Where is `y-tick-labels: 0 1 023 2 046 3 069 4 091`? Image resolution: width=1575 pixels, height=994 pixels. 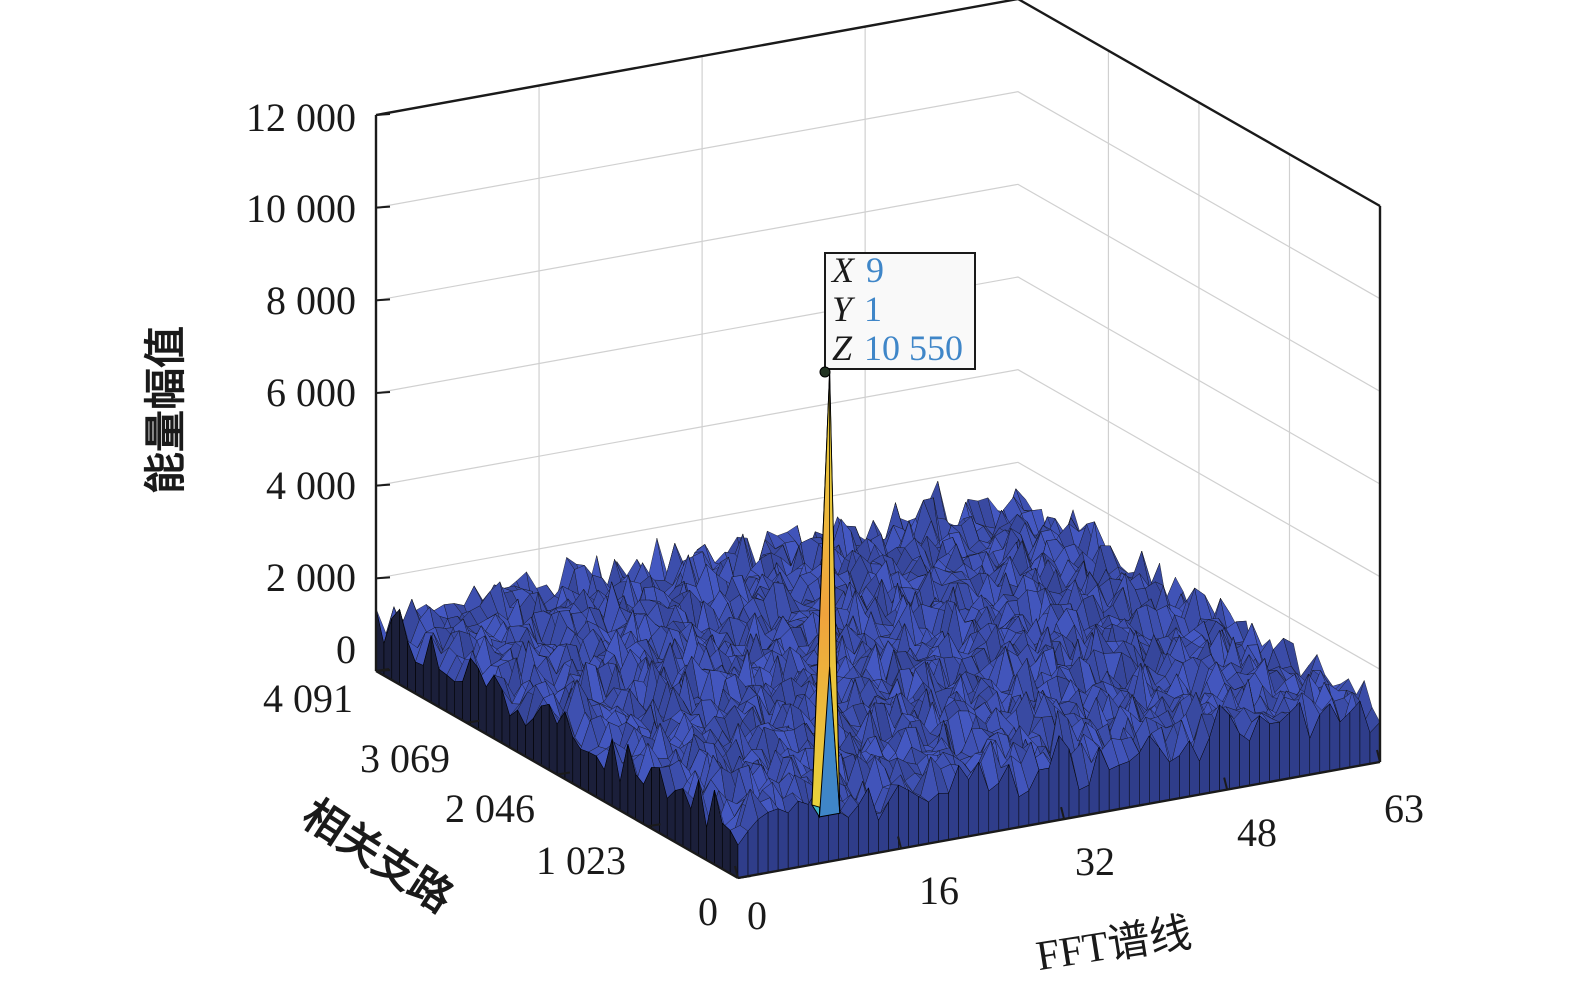
y-tick-labels: 0 1 023 2 046 3 069 4 091 is located at coordinates (490, 805).